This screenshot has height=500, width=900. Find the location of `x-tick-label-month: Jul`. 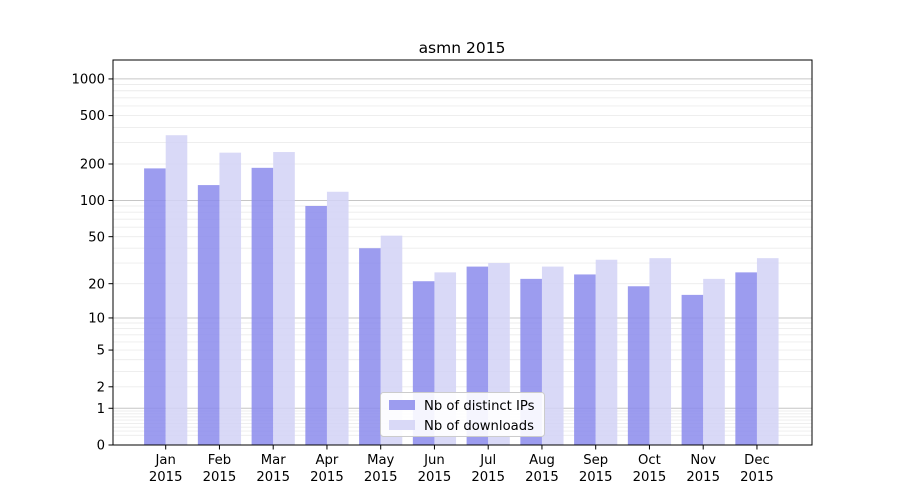

x-tick-label-month: Jul is located at coordinates (487, 460).